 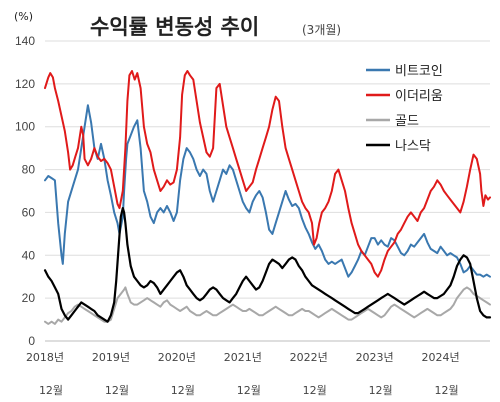 I want to click on y-tick-label: 140, so click(x=25, y=41).